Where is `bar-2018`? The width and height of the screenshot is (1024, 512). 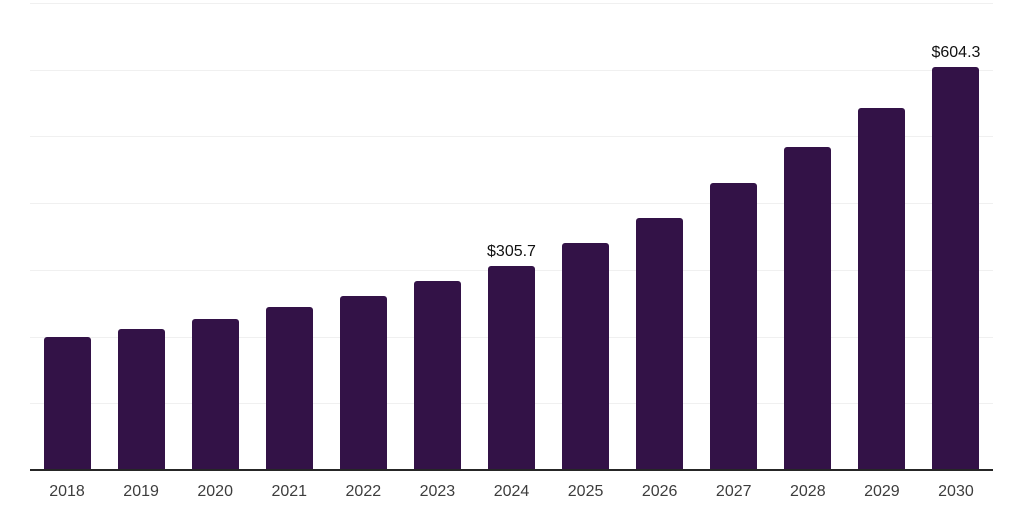 bar-2018 is located at coordinates (67, 403).